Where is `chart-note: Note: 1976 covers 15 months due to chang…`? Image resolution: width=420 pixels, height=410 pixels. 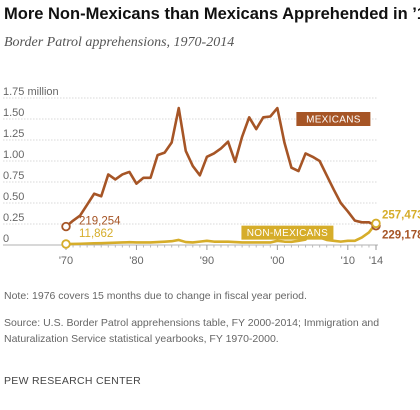 chart-note: Note: 1976 covers 15 months due to chang… is located at coordinates (155, 296).